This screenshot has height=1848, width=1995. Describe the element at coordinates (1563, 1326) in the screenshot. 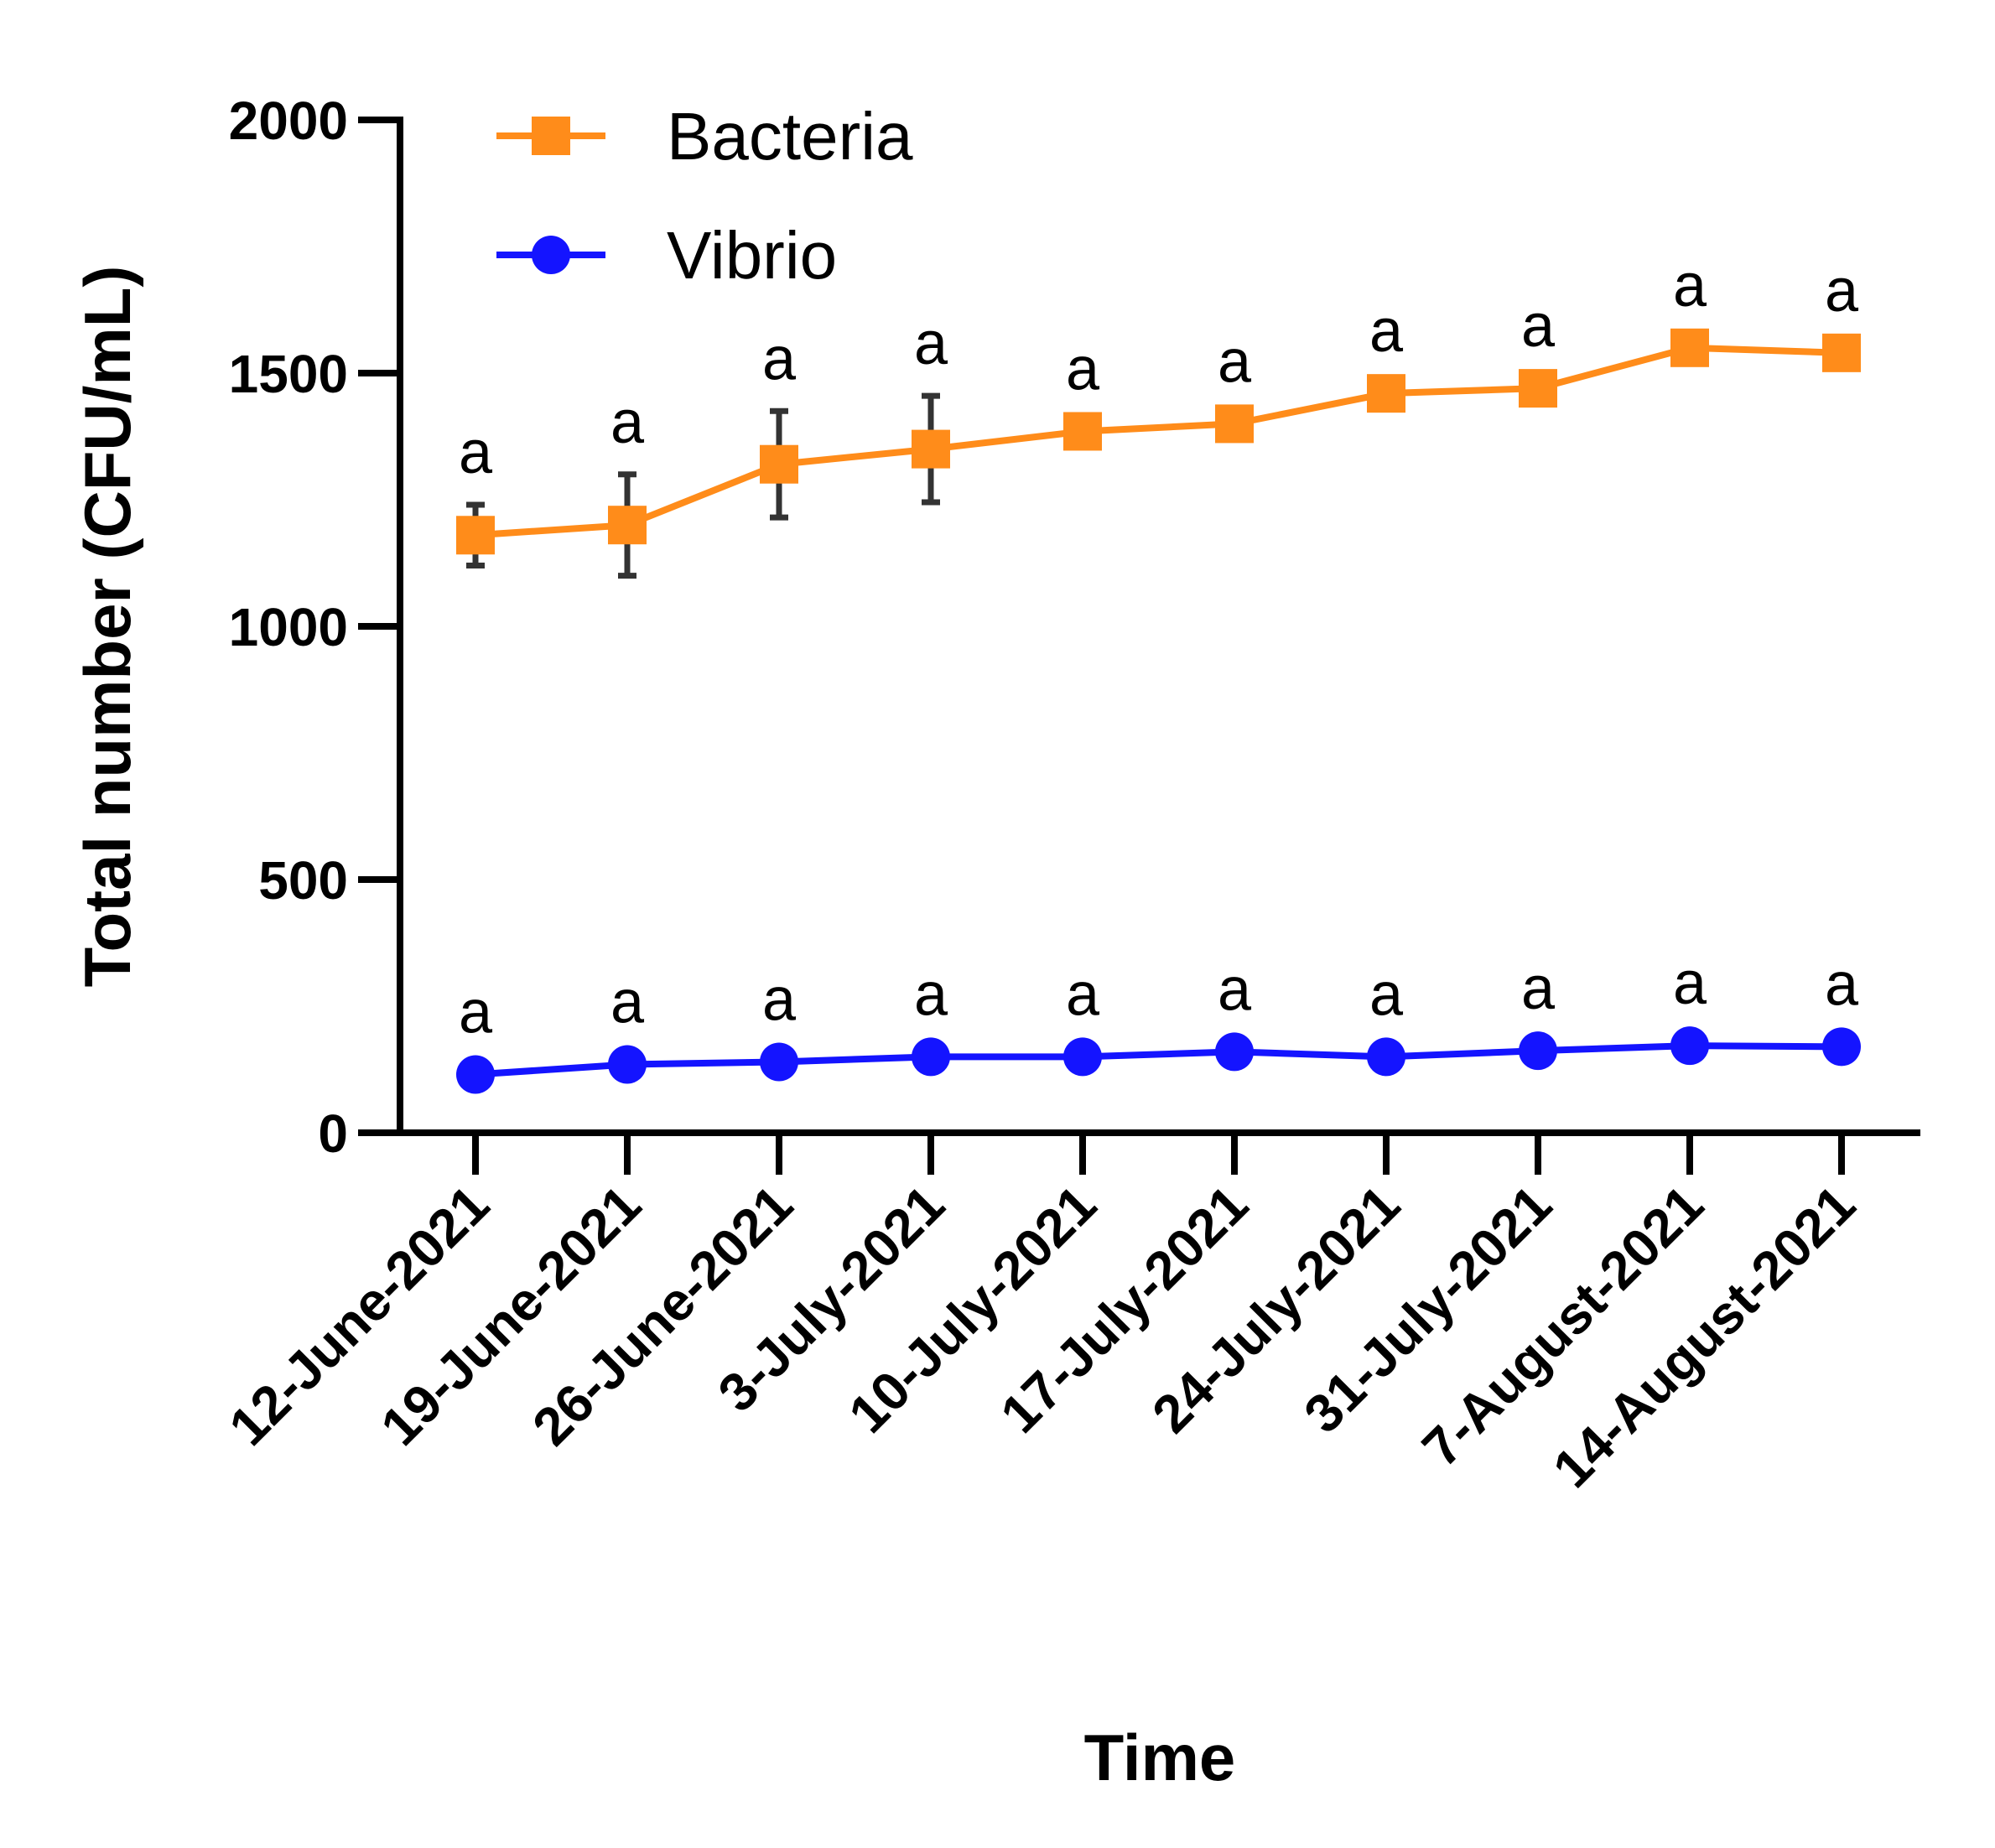

I see `x-tick-label: 7-August-2021` at that location.